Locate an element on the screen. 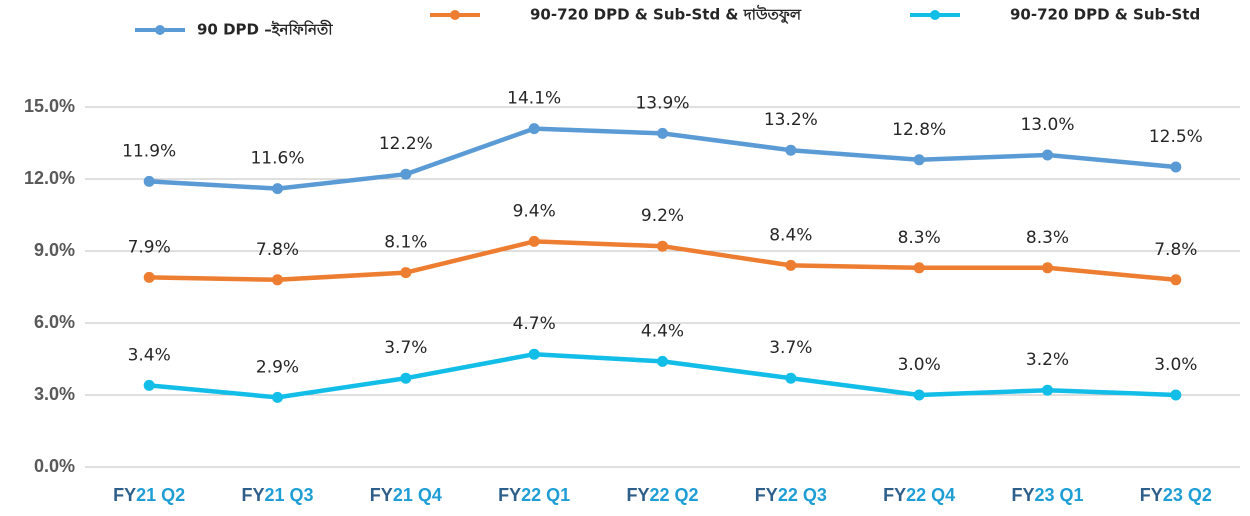  y-tick-label: 12.0% is located at coordinates (49, 178).